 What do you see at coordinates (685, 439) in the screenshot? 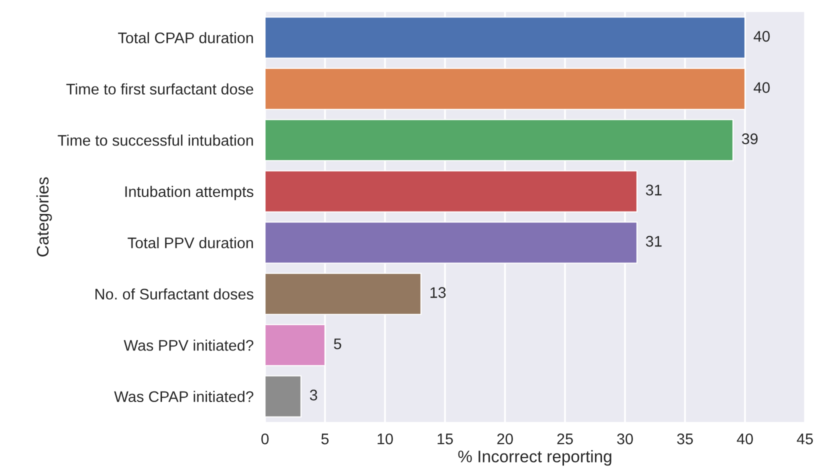
I see `x-tick-label: 35` at bounding box center [685, 439].